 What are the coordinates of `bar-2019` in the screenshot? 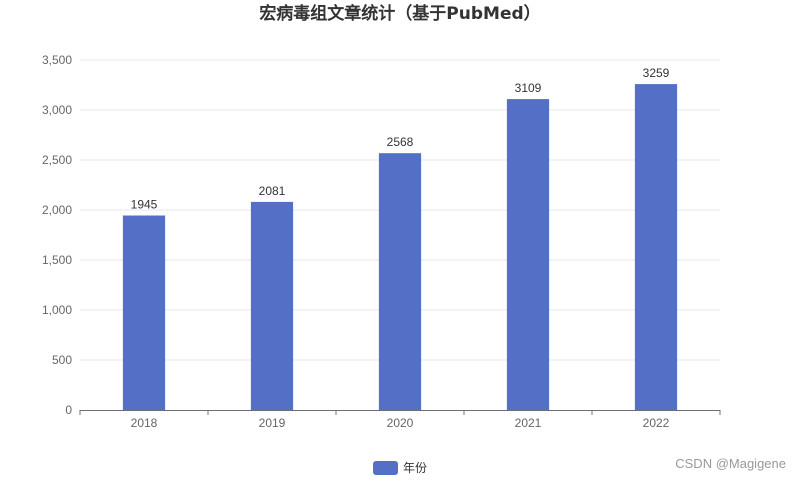 It's located at (272, 305).